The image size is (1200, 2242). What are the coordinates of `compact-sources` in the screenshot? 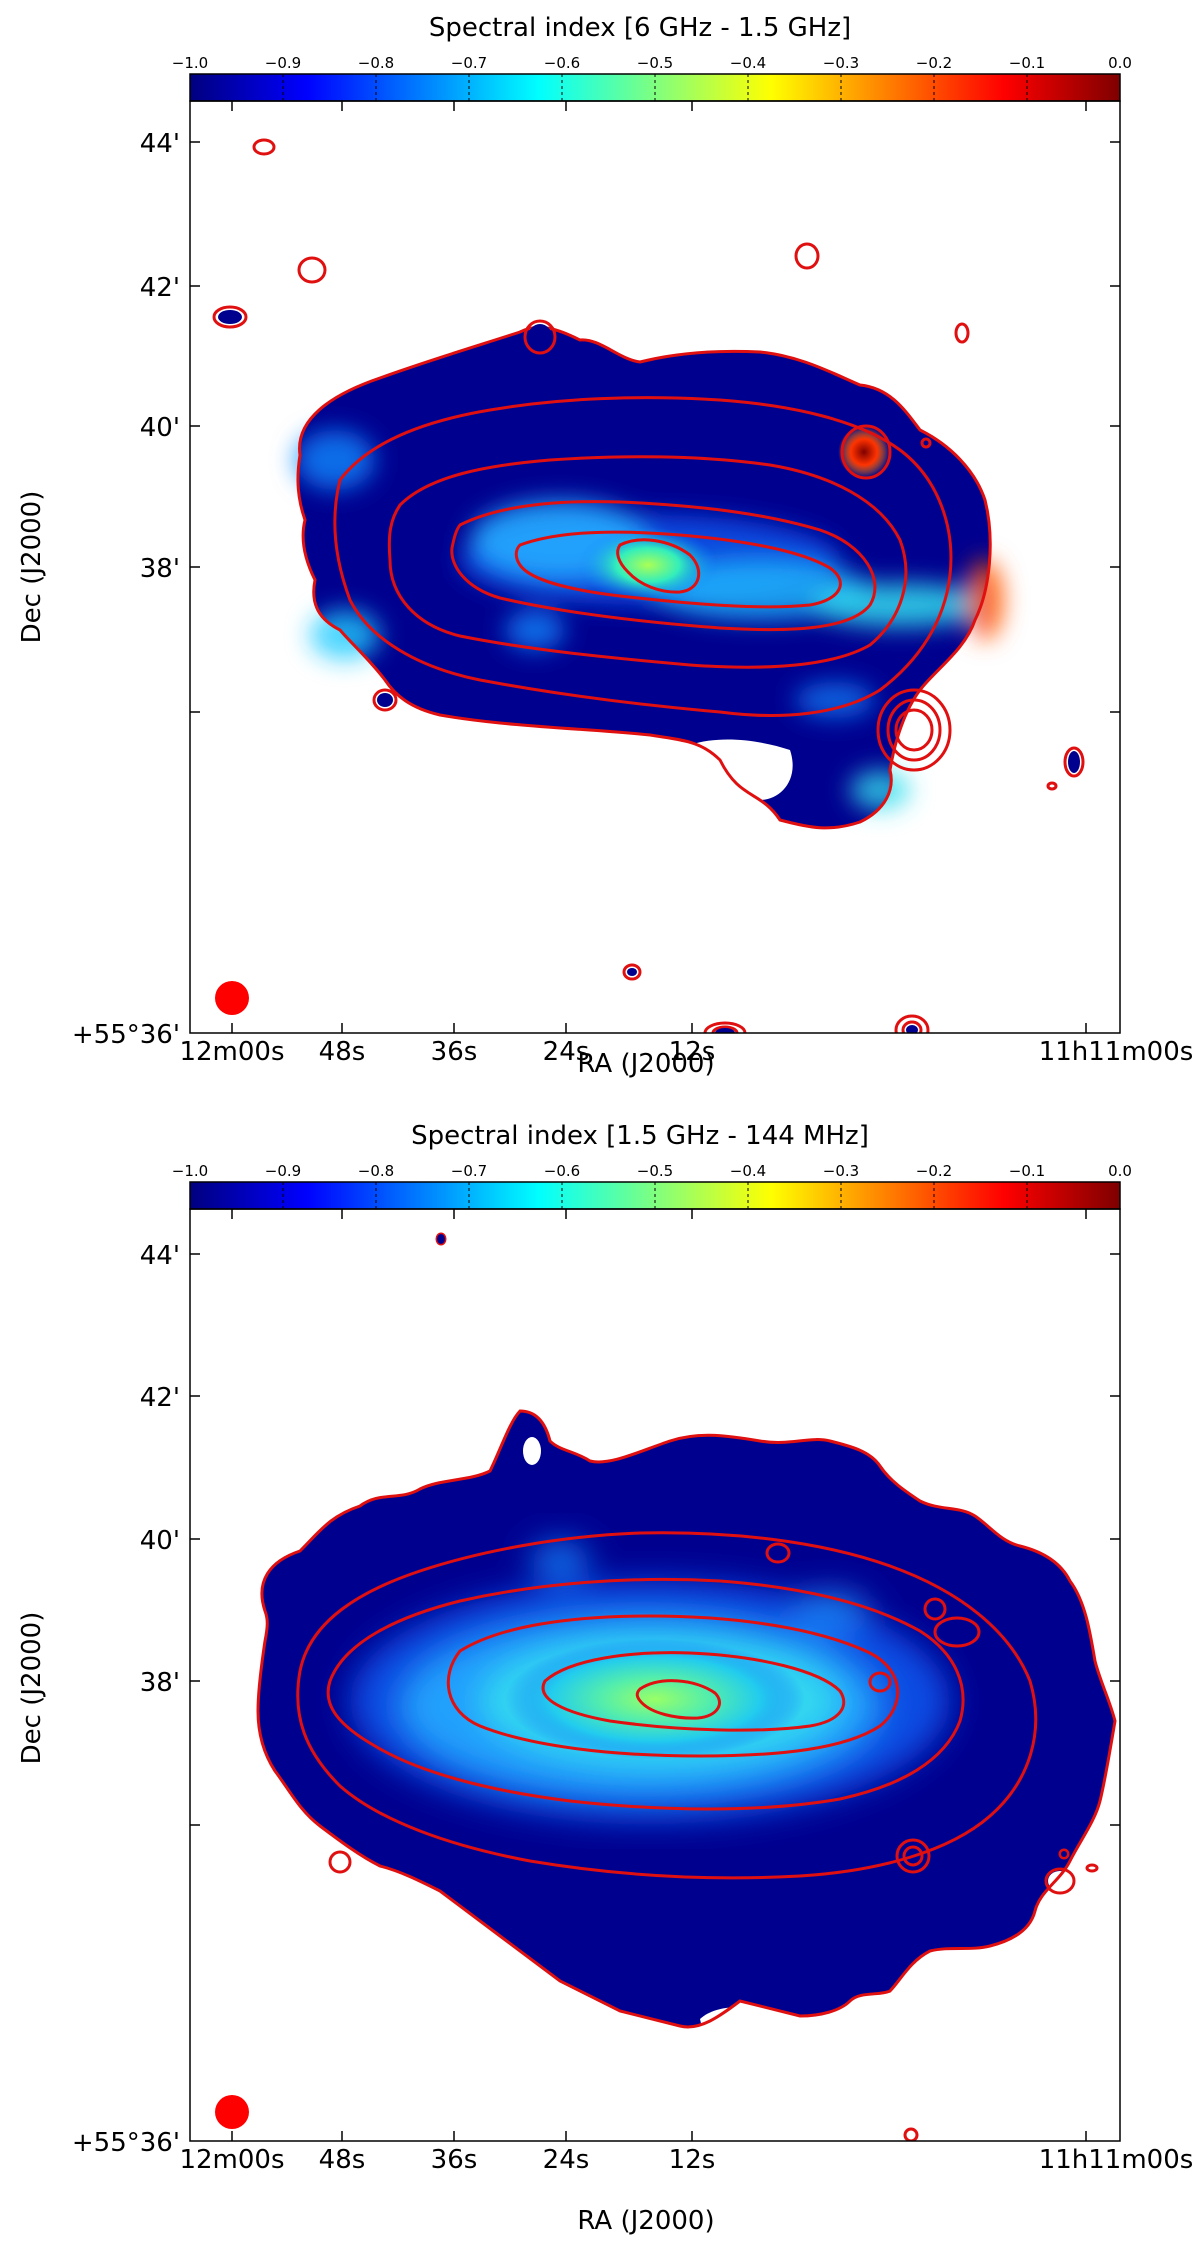 It's located at (752, 1545).